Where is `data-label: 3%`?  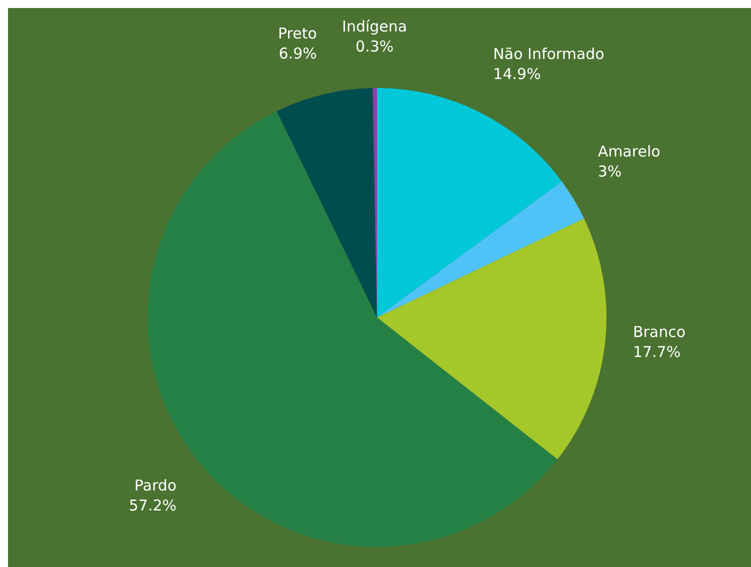
data-label: 3% is located at coordinates (610, 171).